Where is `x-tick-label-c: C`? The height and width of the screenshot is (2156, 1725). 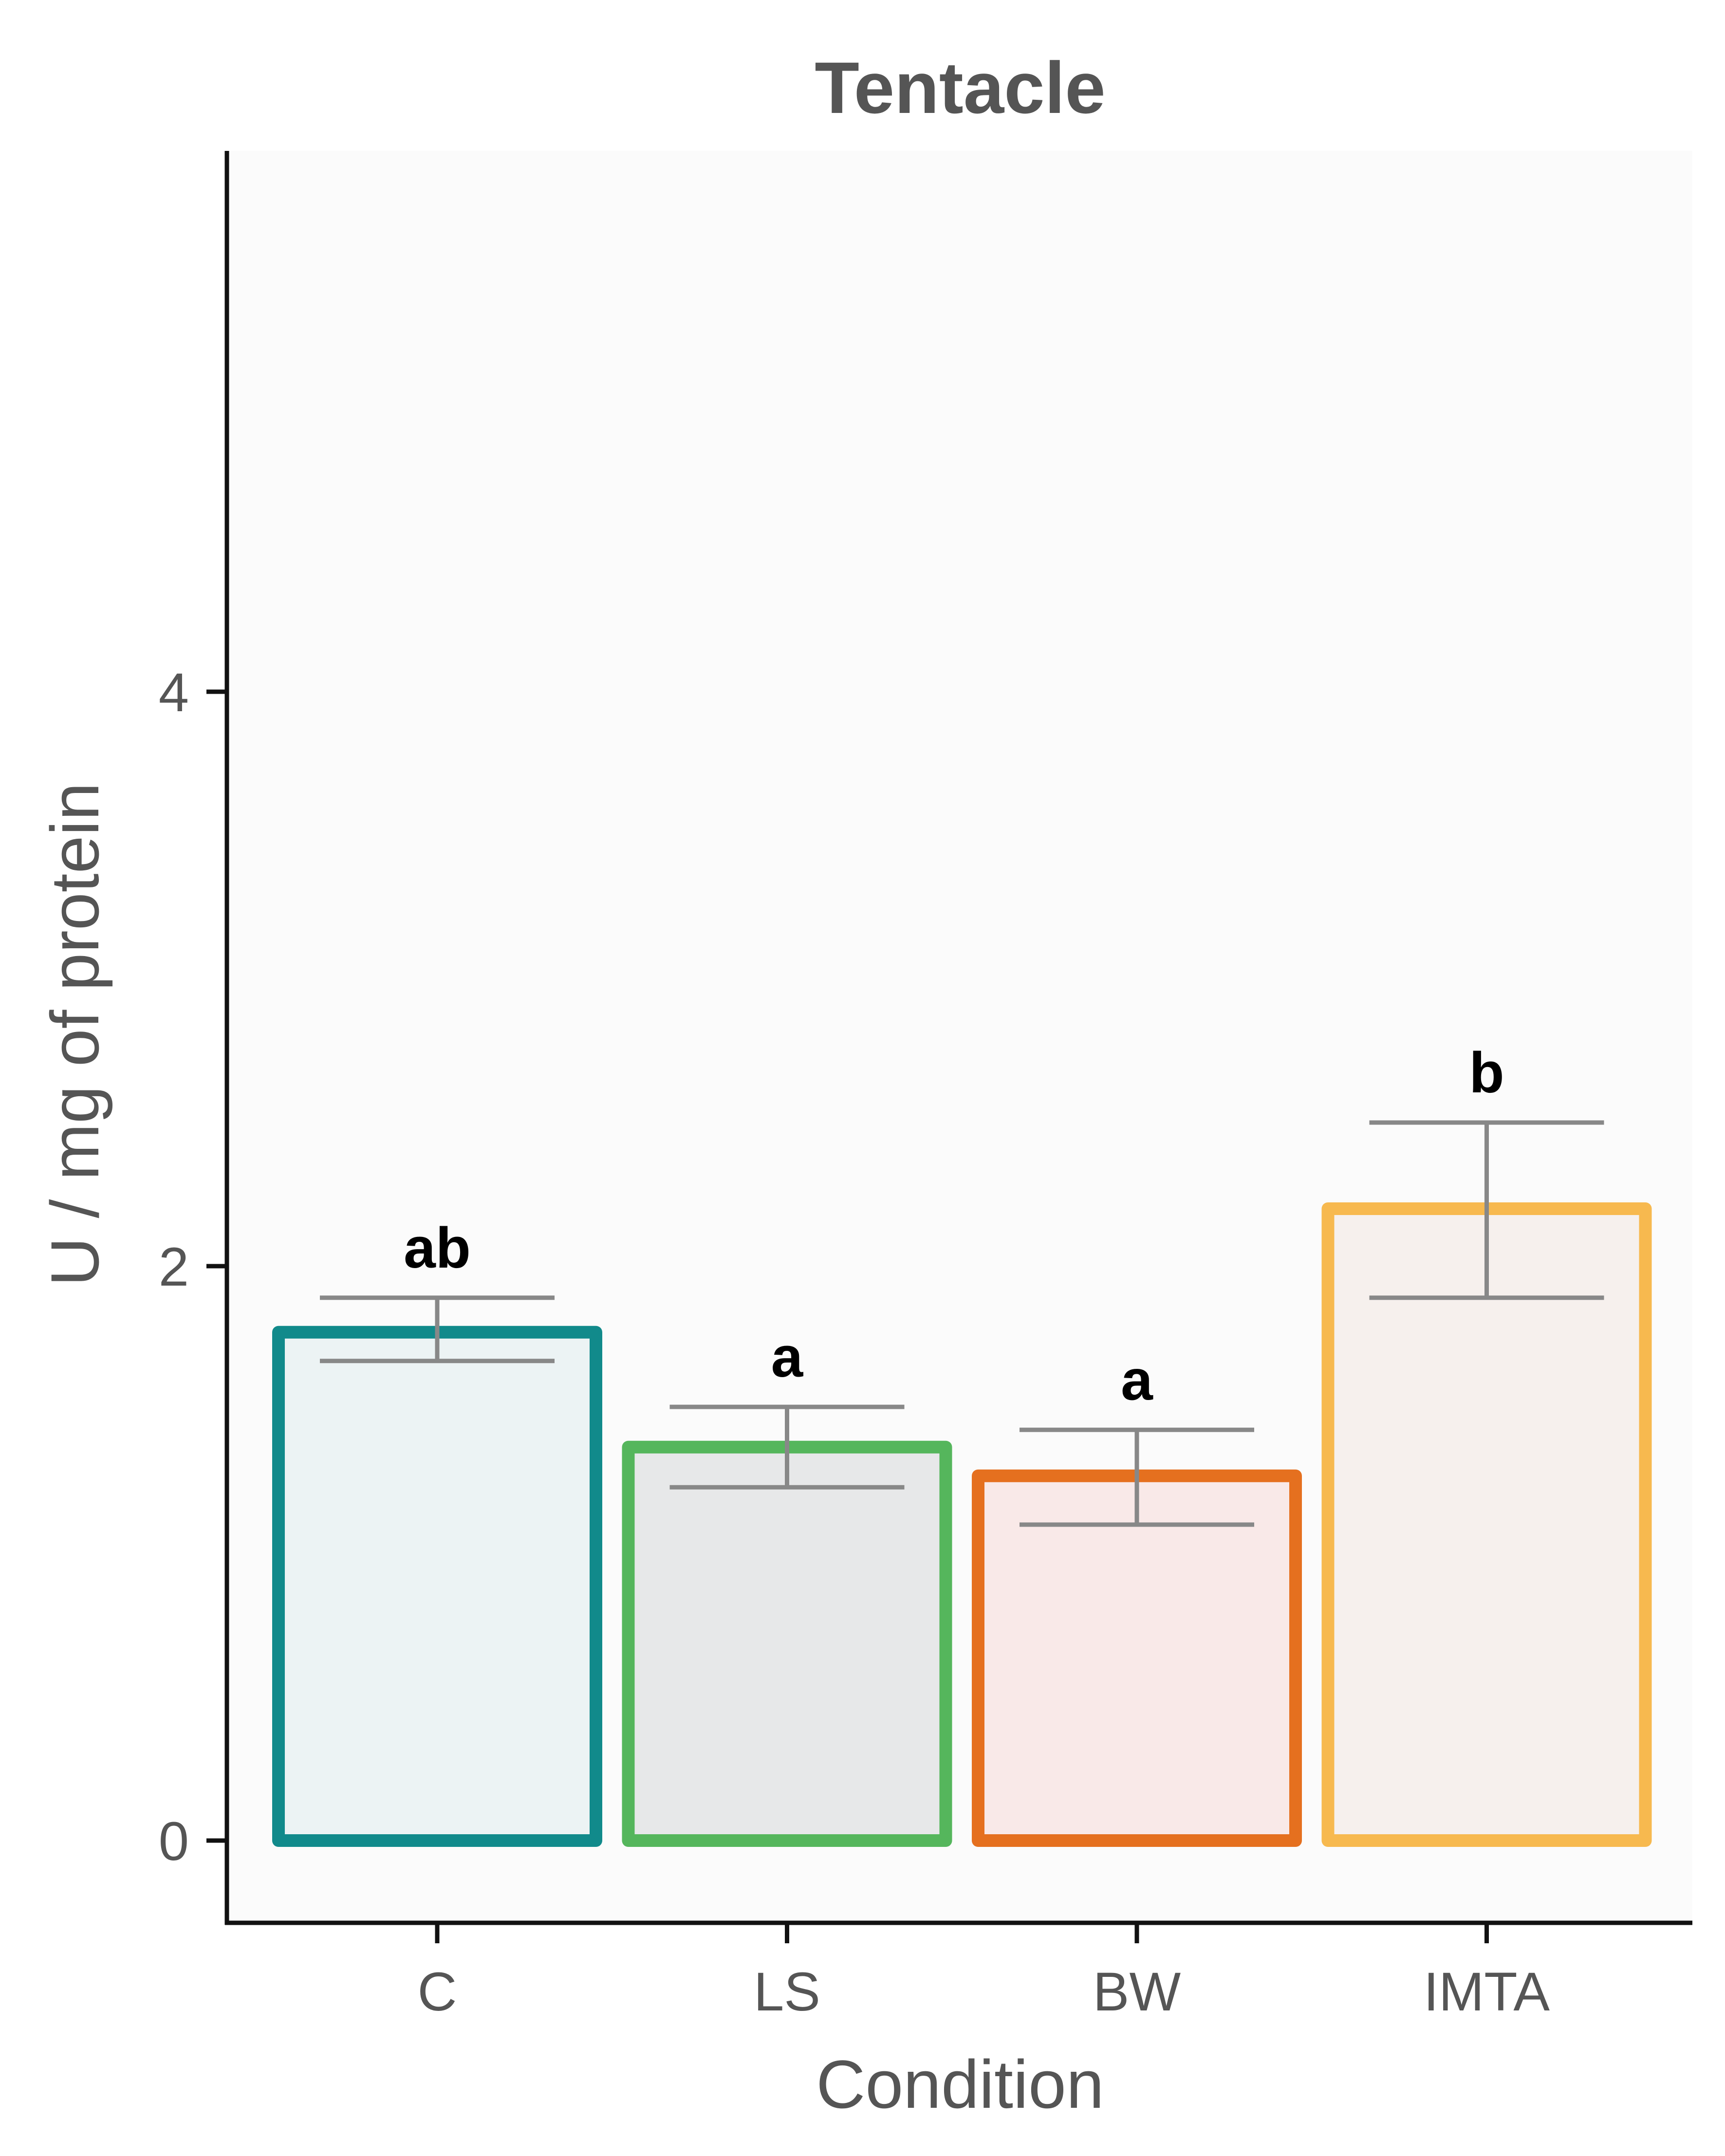 x-tick-label-c: C is located at coordinates (438, 1991).